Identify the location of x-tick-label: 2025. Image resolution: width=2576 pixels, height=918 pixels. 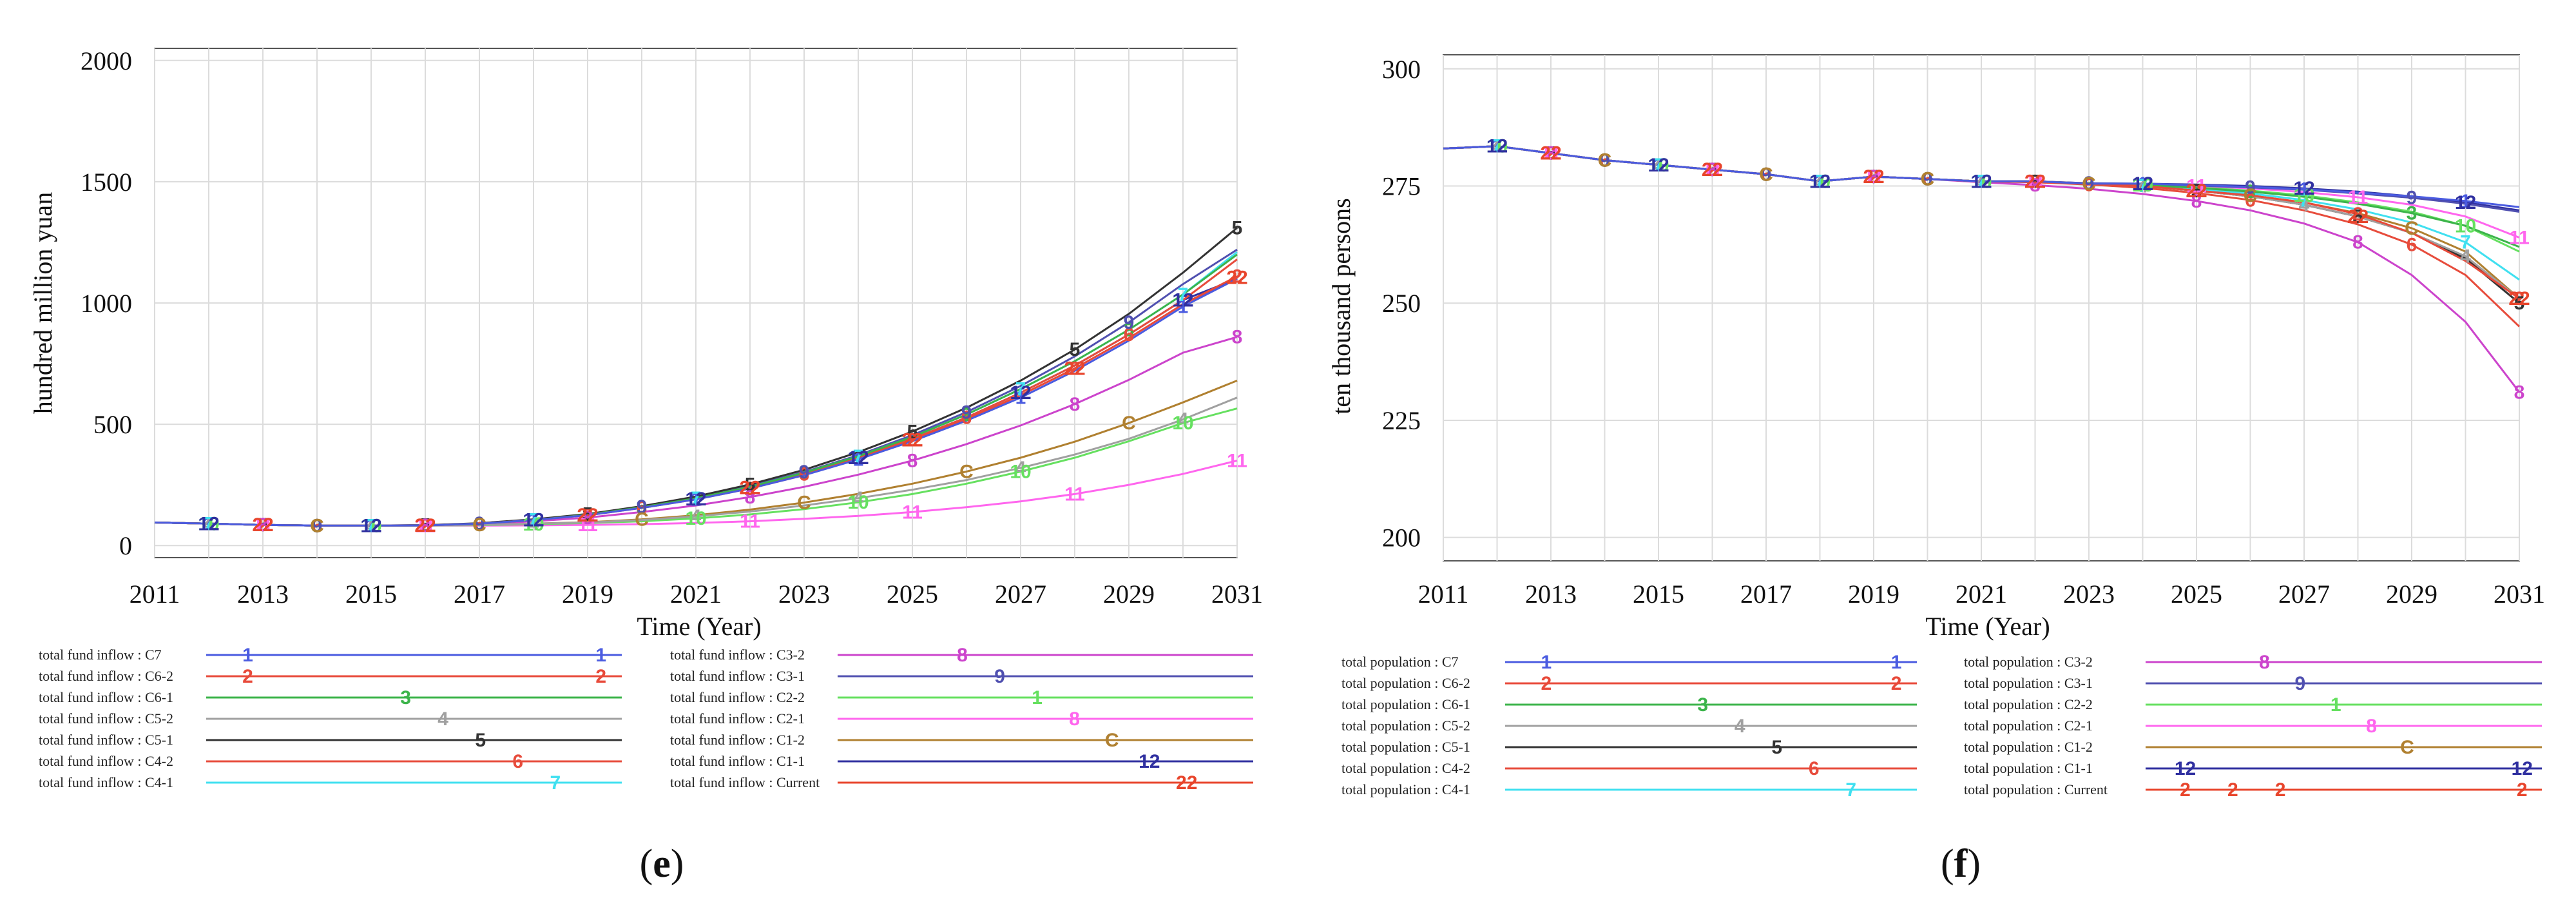
(912, 594).